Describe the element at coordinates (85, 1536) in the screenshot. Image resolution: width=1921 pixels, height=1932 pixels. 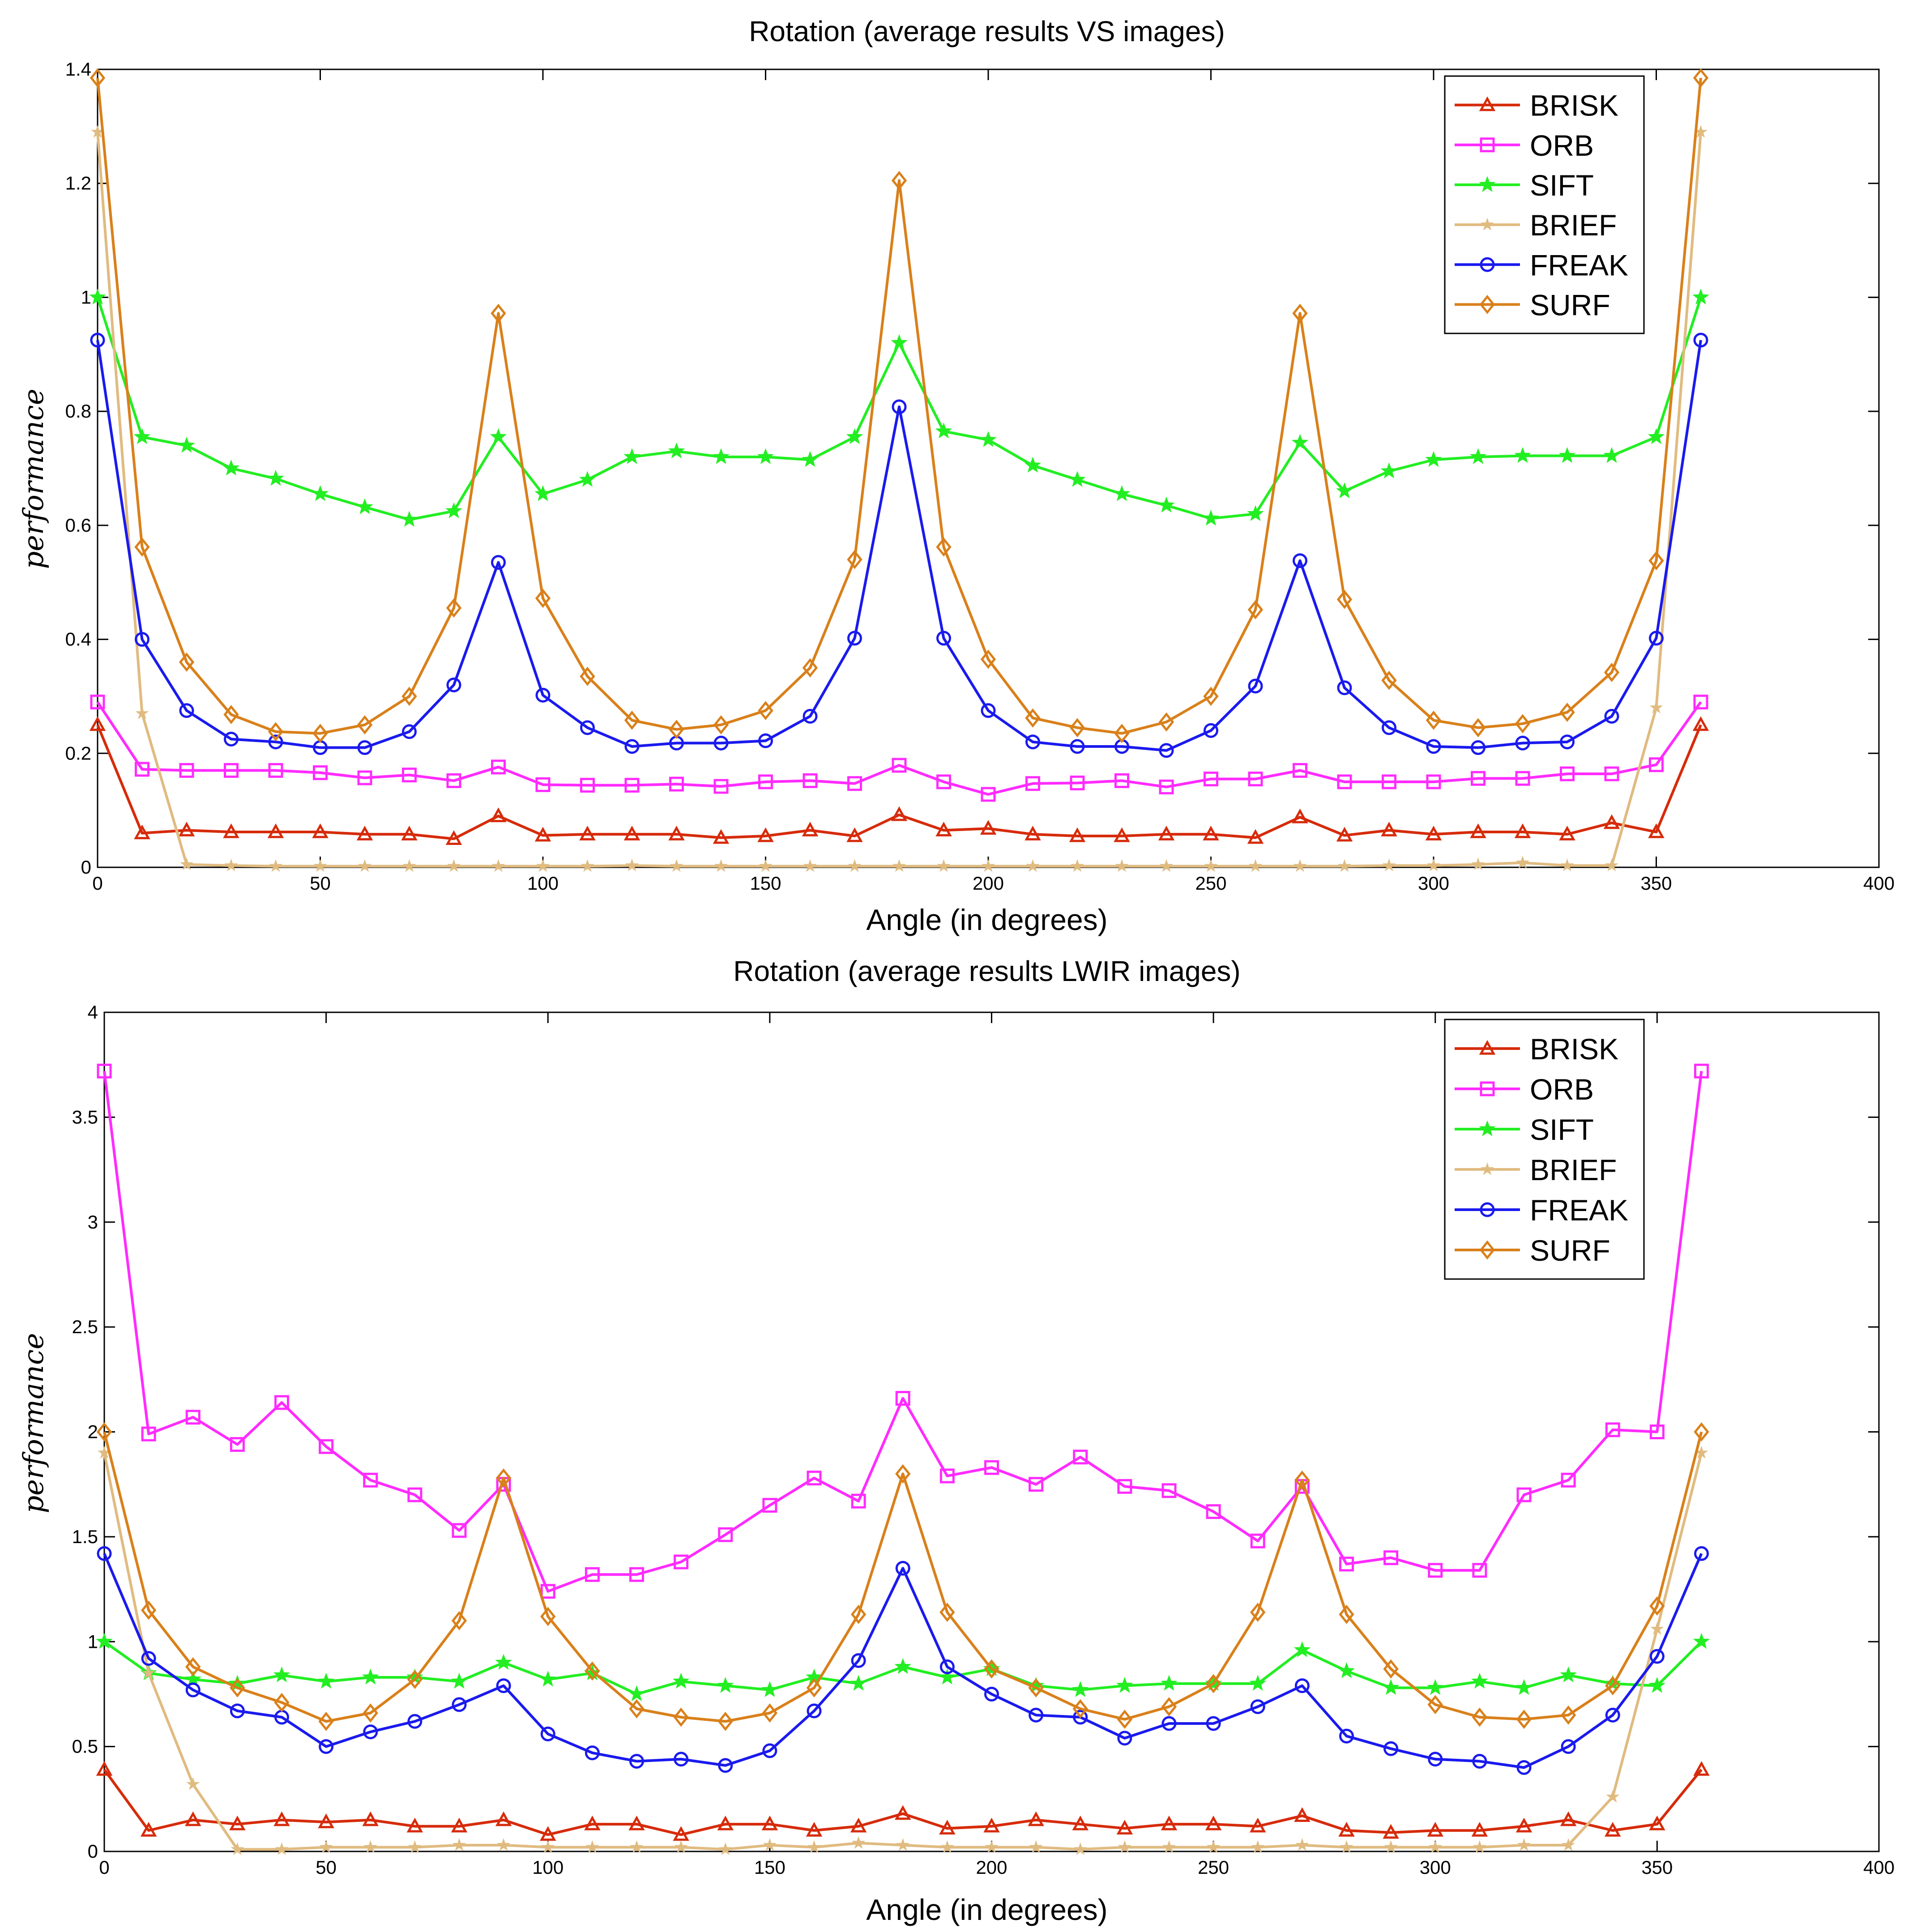
I see `y-tick-label: 1.5` at that location.